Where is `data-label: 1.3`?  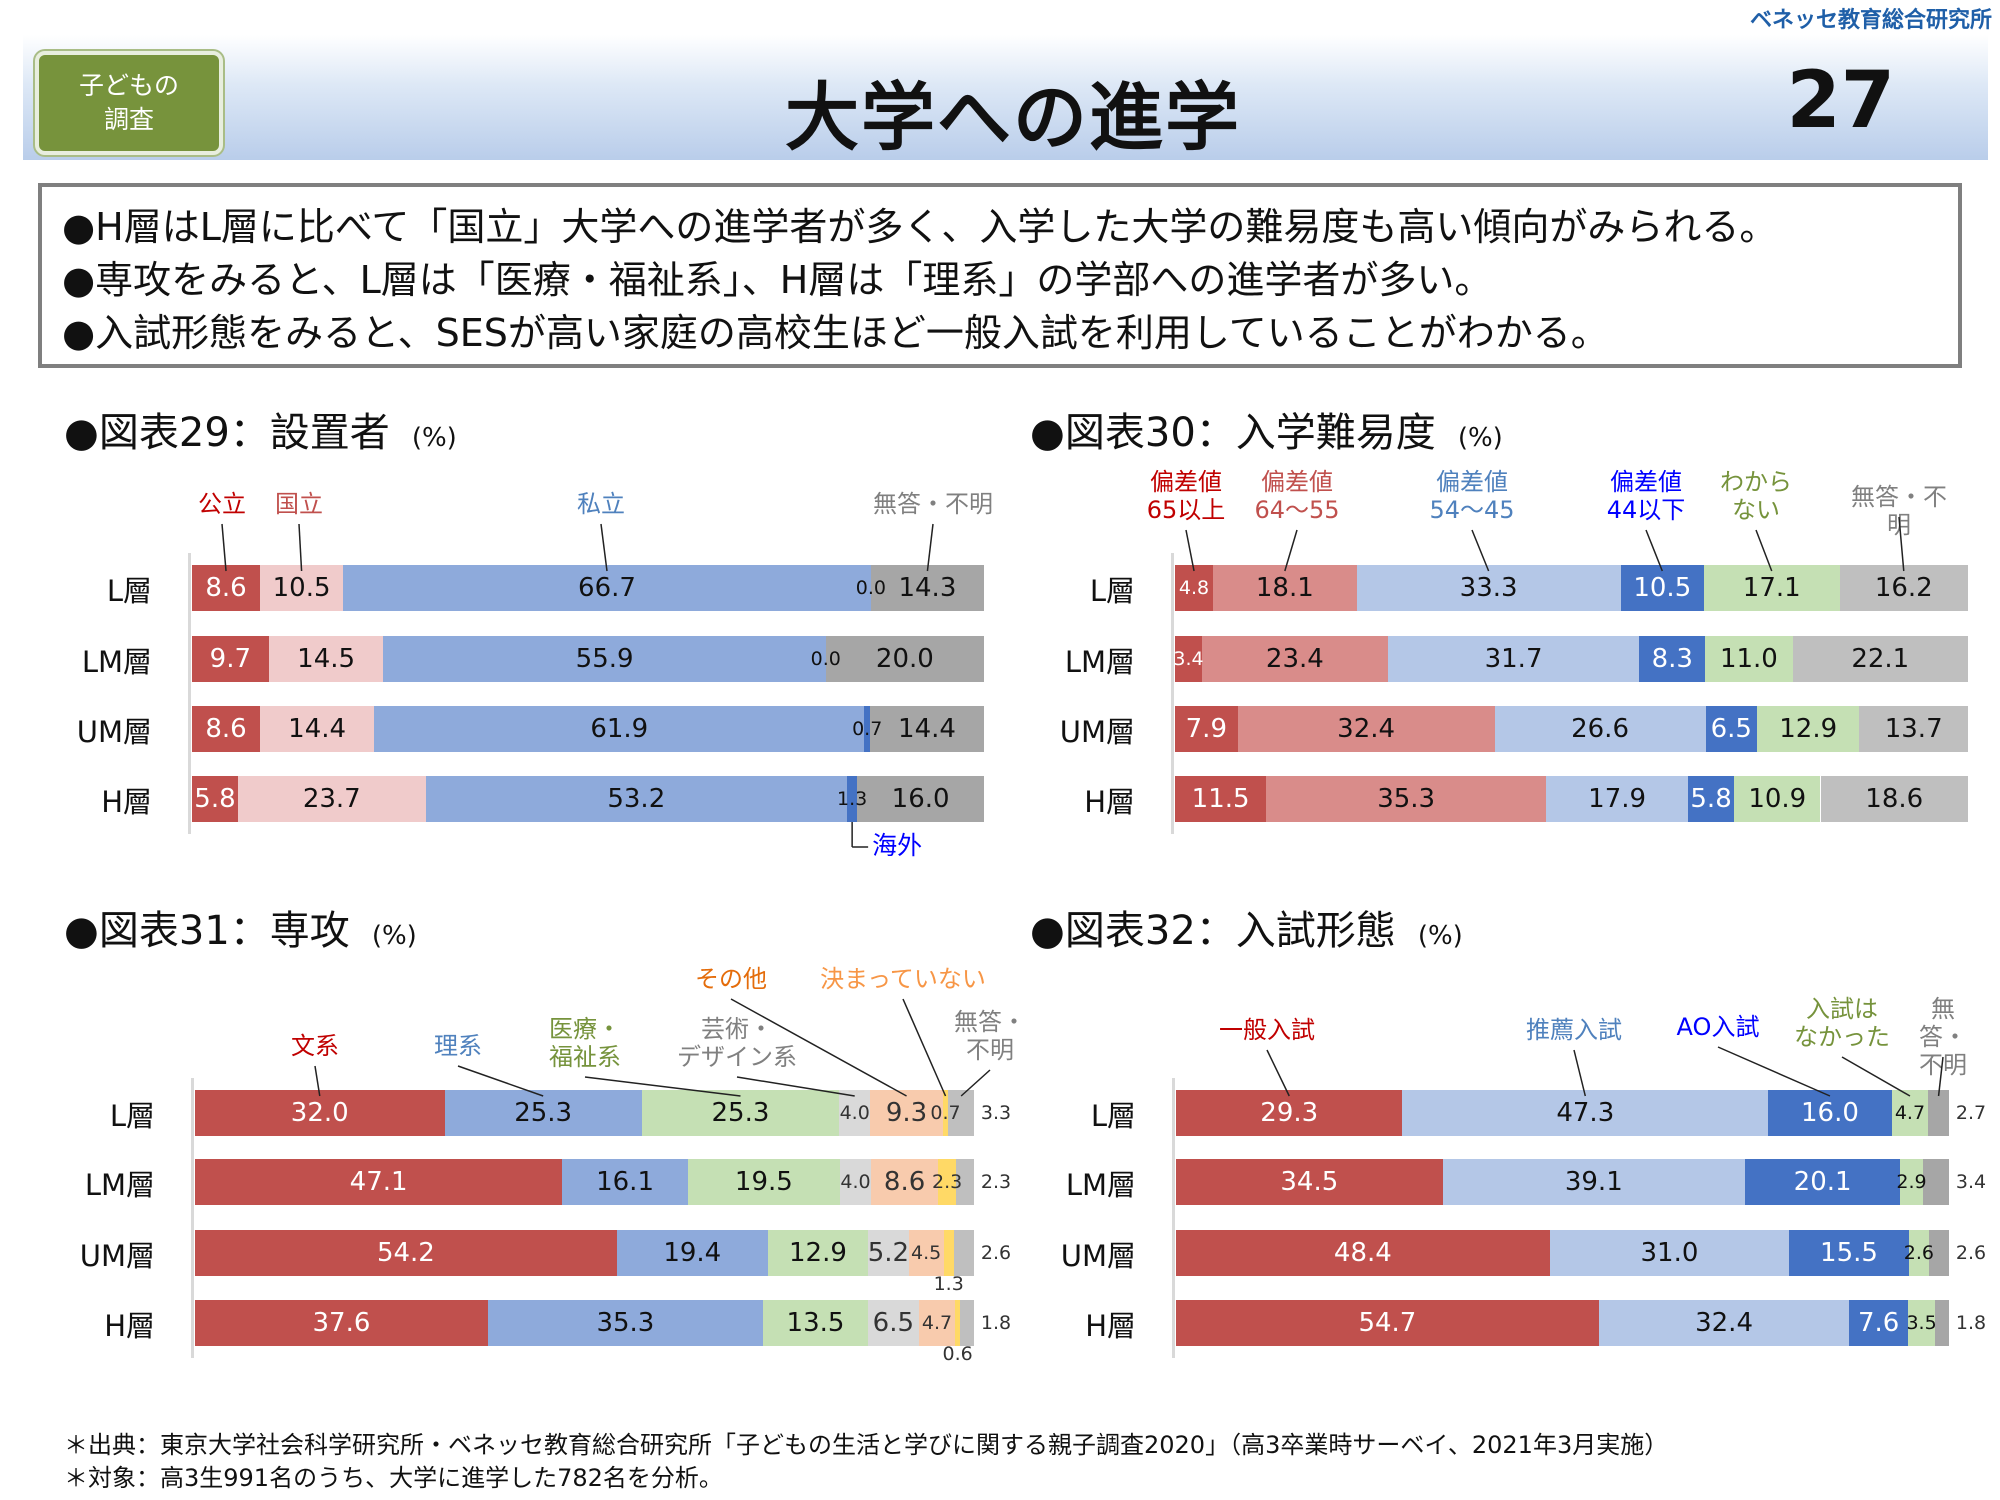
data-label: 1.3 is located at coordinates (948, 1284).